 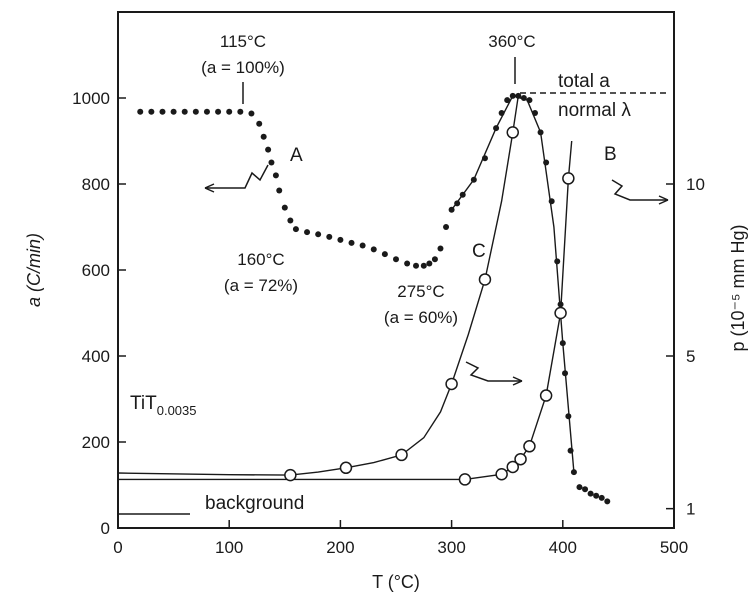 I want to click on right-tick-label: 1, so click(x=690, y=509).